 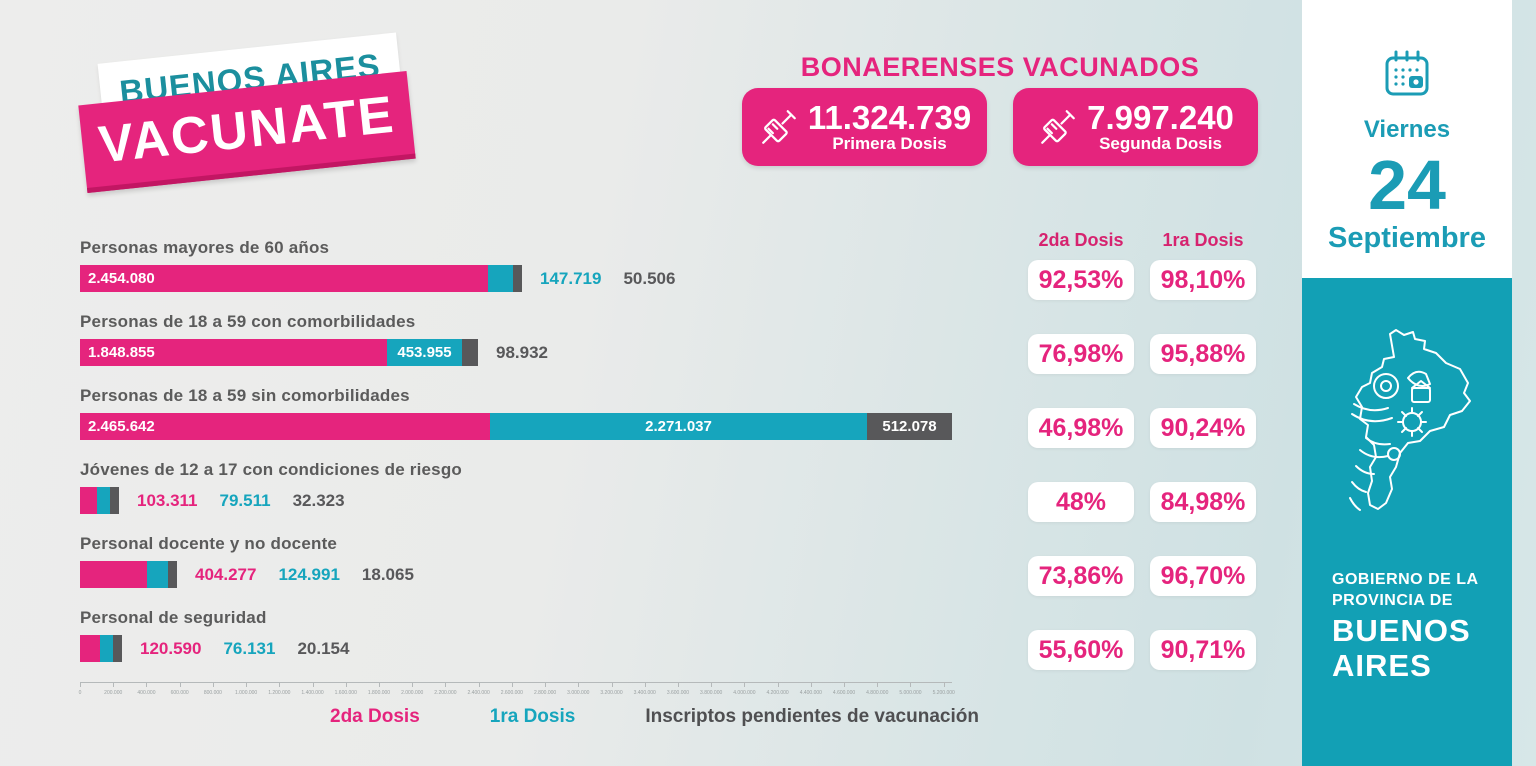 I want to click on bar-segment-dosis2: 2.465.642, so click(x=285, y=426).